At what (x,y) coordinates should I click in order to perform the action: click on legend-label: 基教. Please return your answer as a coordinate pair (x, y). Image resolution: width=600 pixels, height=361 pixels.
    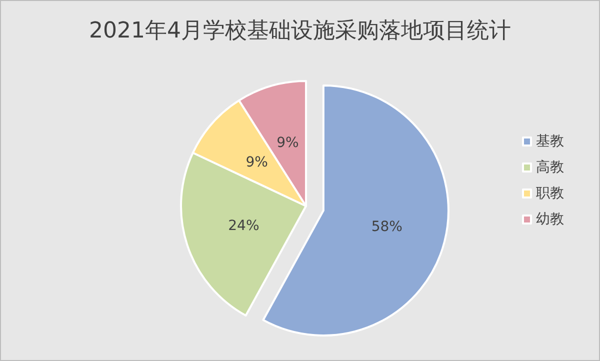
    Looking at the image, I should click on (550, 142).